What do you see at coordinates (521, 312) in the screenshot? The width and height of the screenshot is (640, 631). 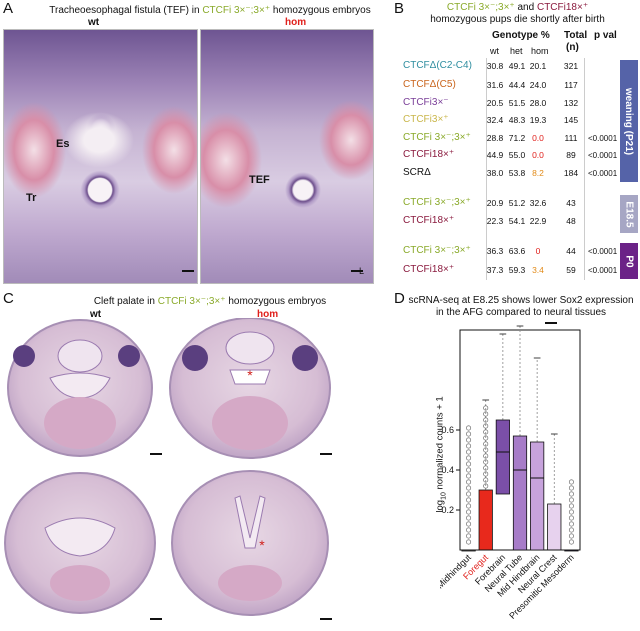 I see `panel-d-title-line2: in the AFG compared to neural tissues` at bounding box center [521, 312].